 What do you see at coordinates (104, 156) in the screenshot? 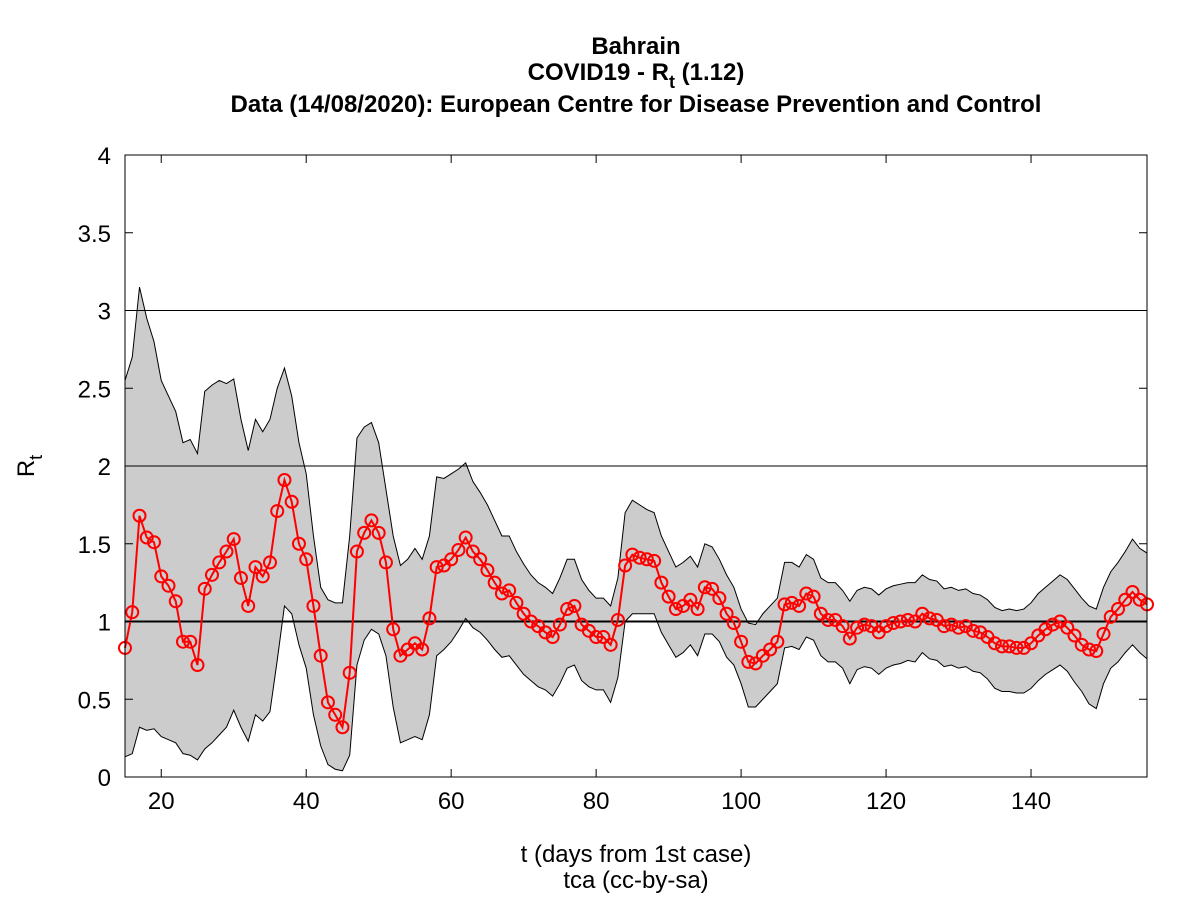
I see `y-tick-label: 4` at bounding box center [104, 156].